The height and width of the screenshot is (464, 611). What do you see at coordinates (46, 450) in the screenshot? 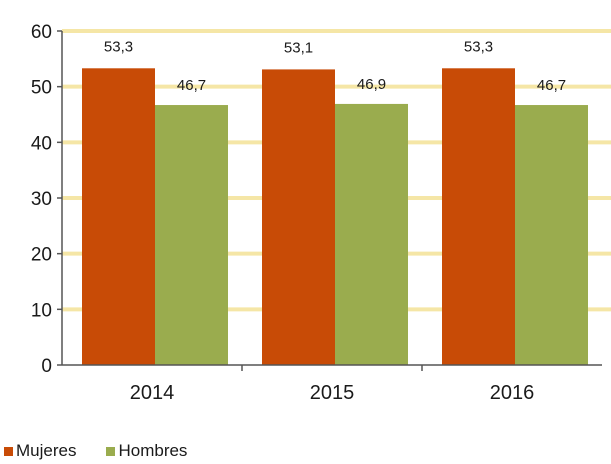
I see `legend-label-mujeres: Mujeres` at bounding box center [46, 450].